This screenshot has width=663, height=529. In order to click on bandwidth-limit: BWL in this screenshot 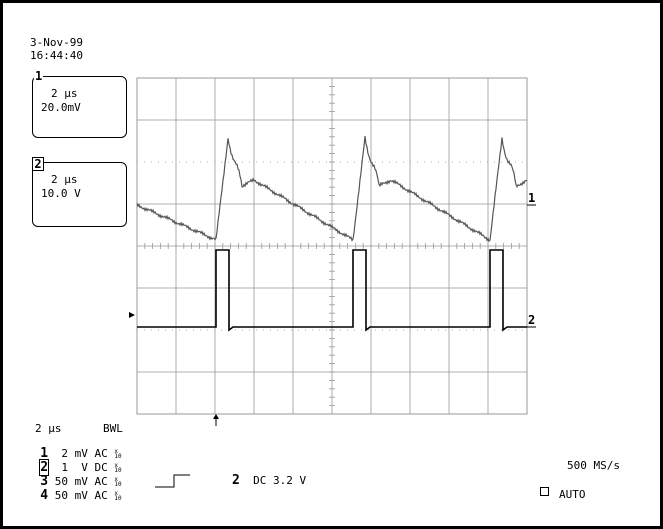, I will do `click(113, 428)`.